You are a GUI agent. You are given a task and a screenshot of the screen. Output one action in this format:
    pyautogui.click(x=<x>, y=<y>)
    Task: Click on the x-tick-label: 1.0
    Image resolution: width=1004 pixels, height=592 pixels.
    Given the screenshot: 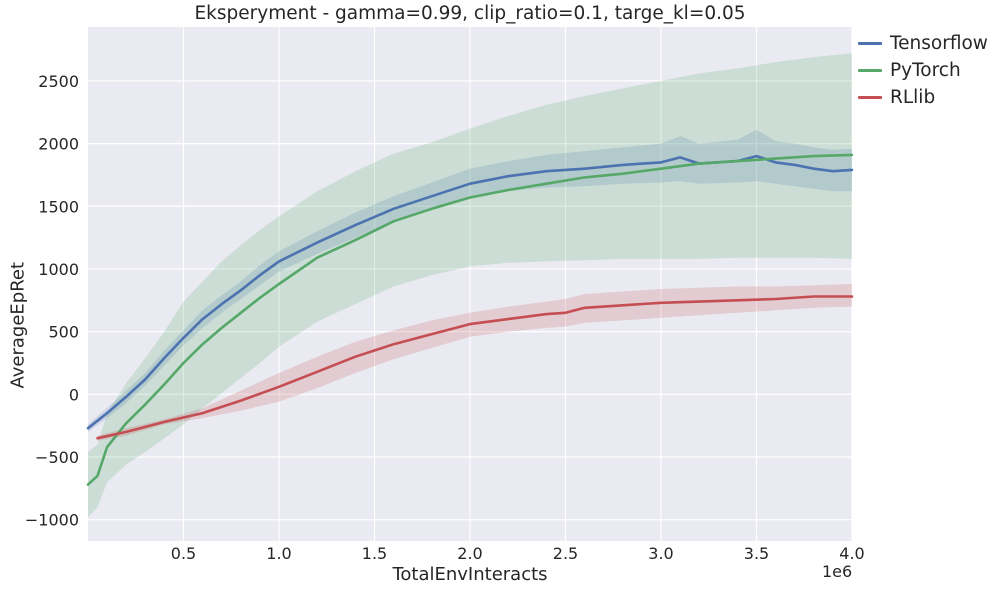 What is the action you would take?
    pyautogui.click(x=278, y=553)
    